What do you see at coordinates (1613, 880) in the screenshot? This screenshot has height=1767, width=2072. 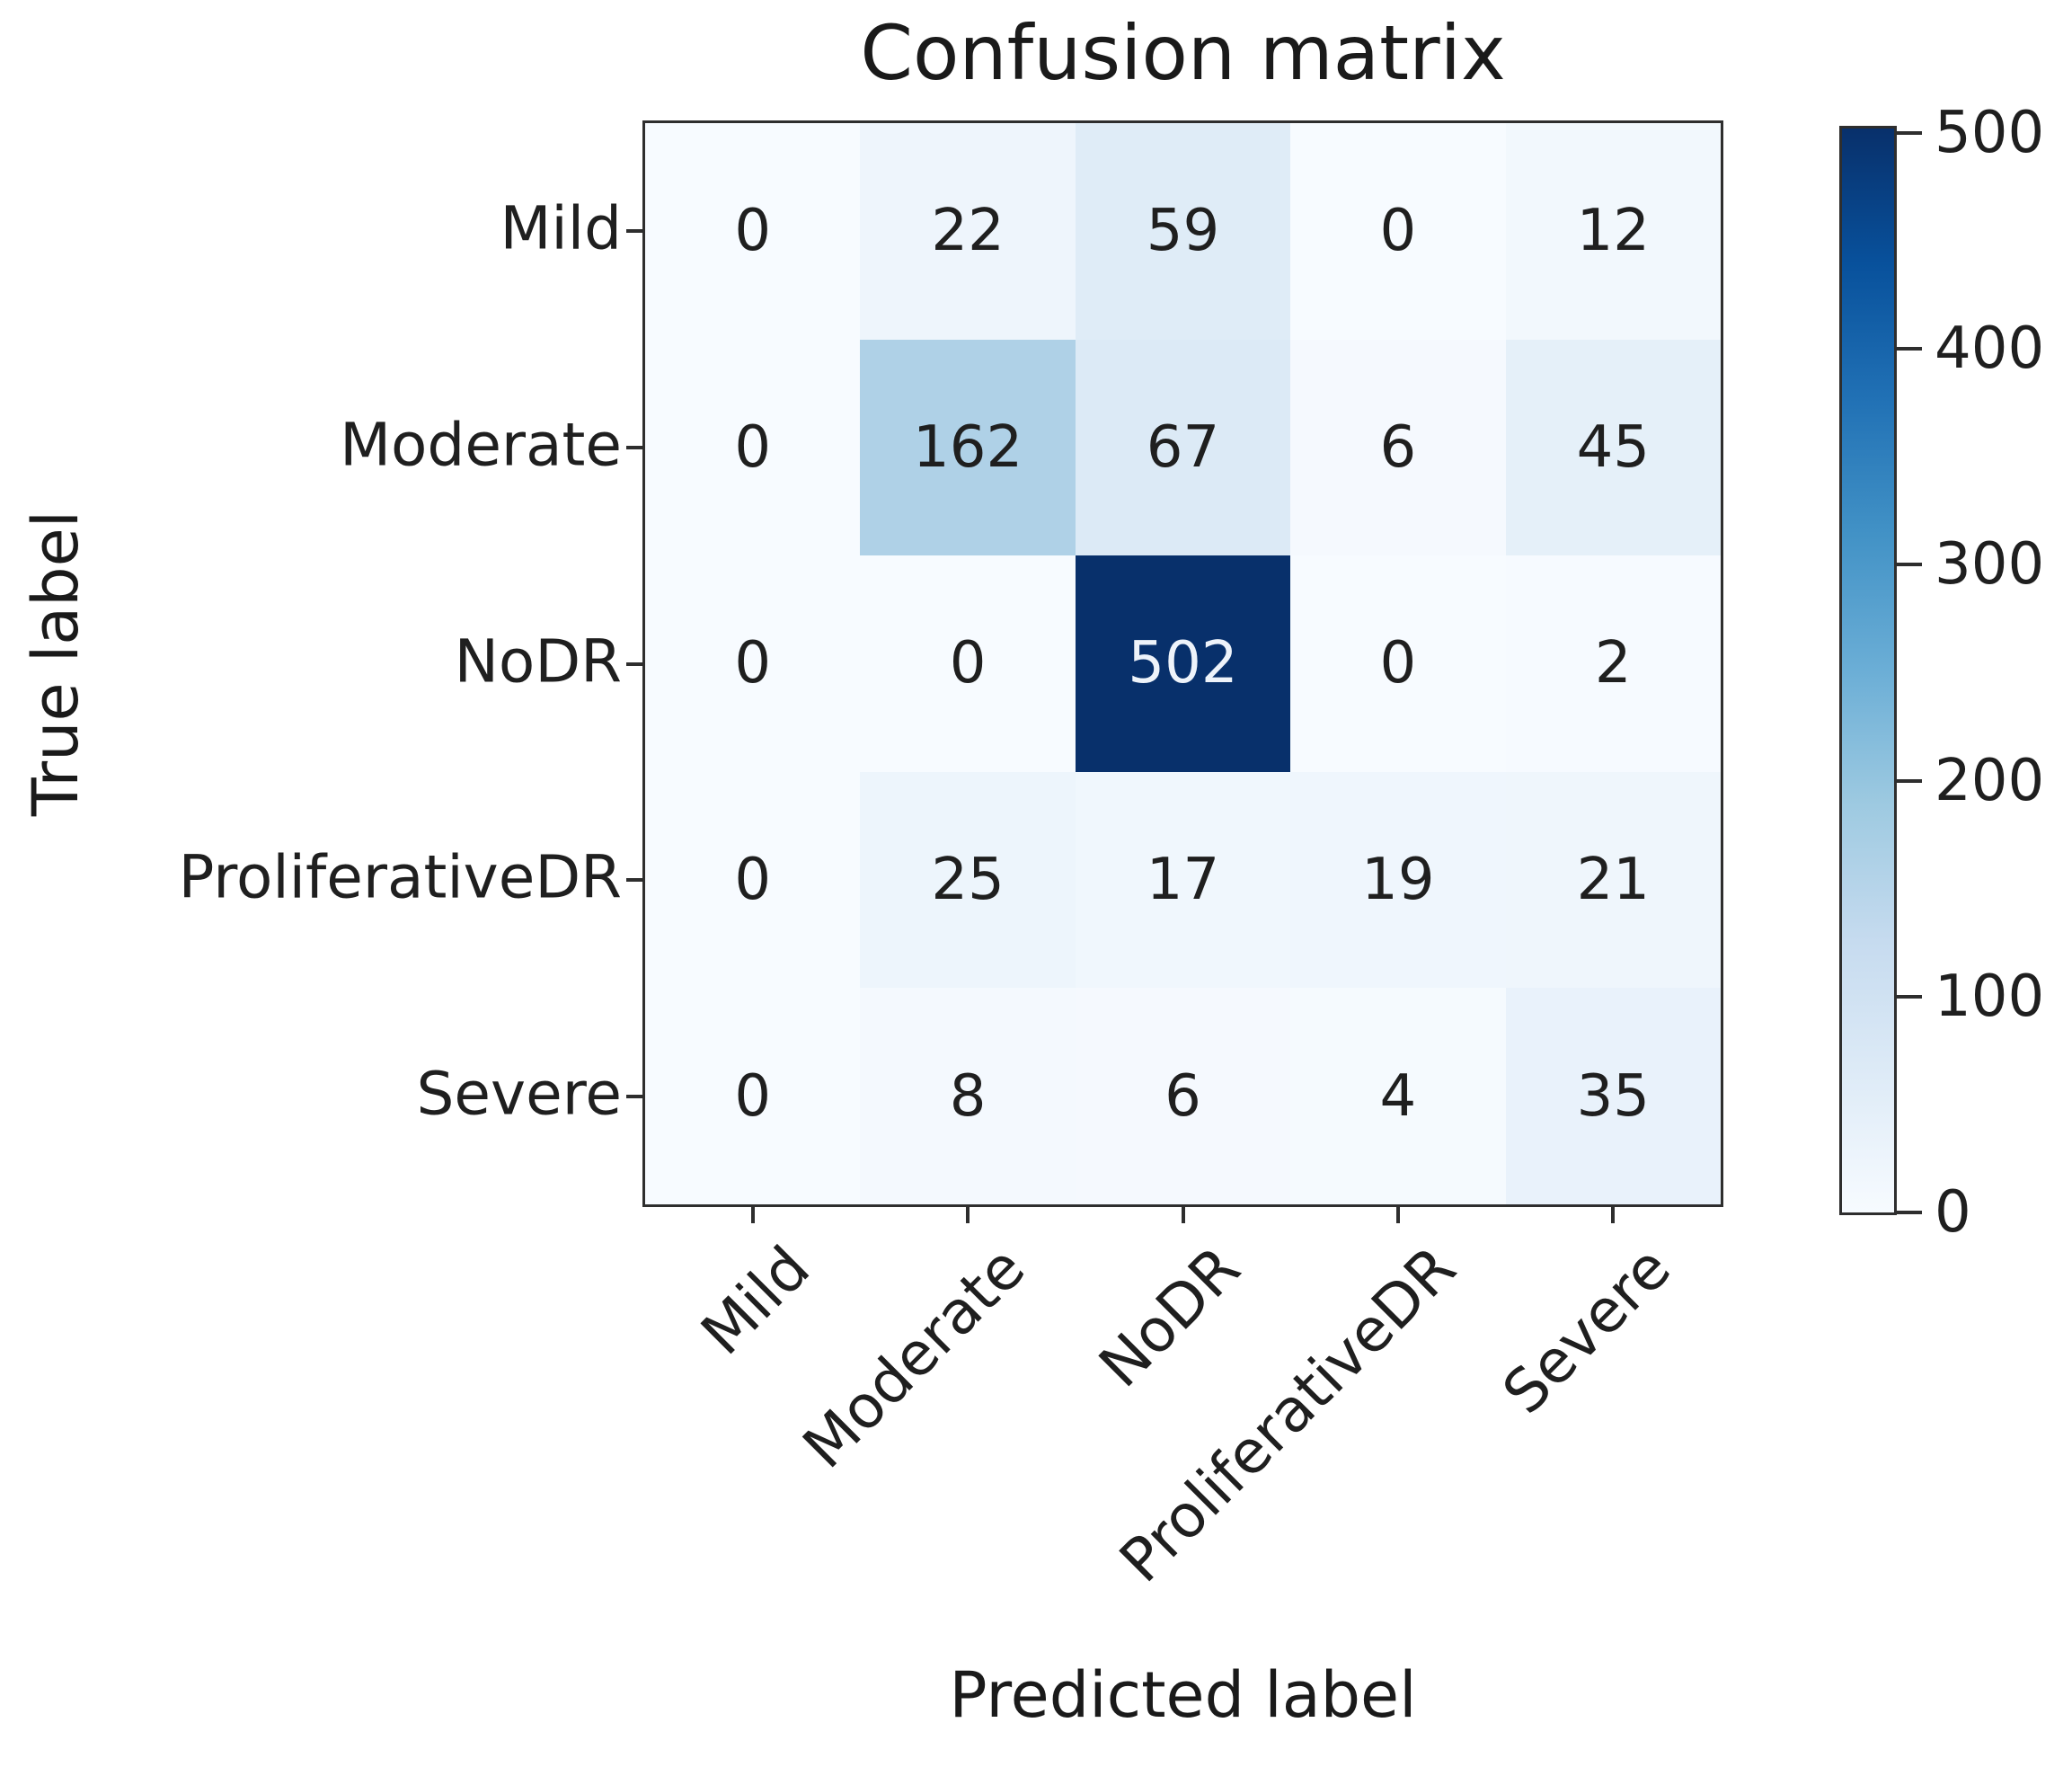 I see `matrix-cell: 21` at bounding box center [1613, 880].